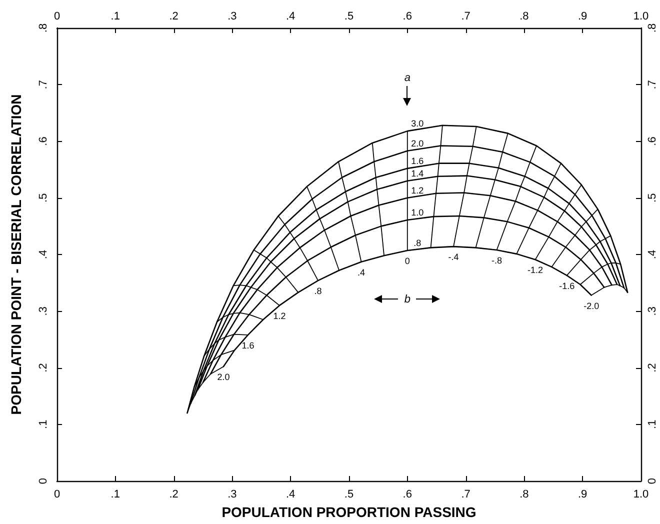  Describe the element at coordinates (57, 494) in the screenshot. I see `x2-tick-label: 0` at that location.